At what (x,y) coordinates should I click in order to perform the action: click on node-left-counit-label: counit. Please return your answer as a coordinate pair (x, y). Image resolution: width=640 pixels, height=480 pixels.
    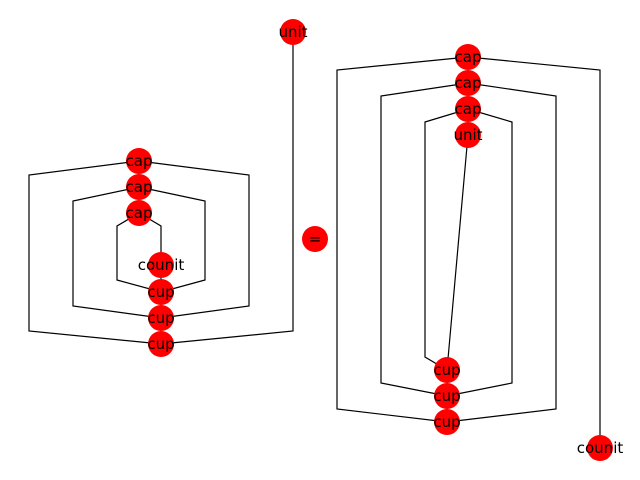
    Looking at the image, I should click on (161, 265).